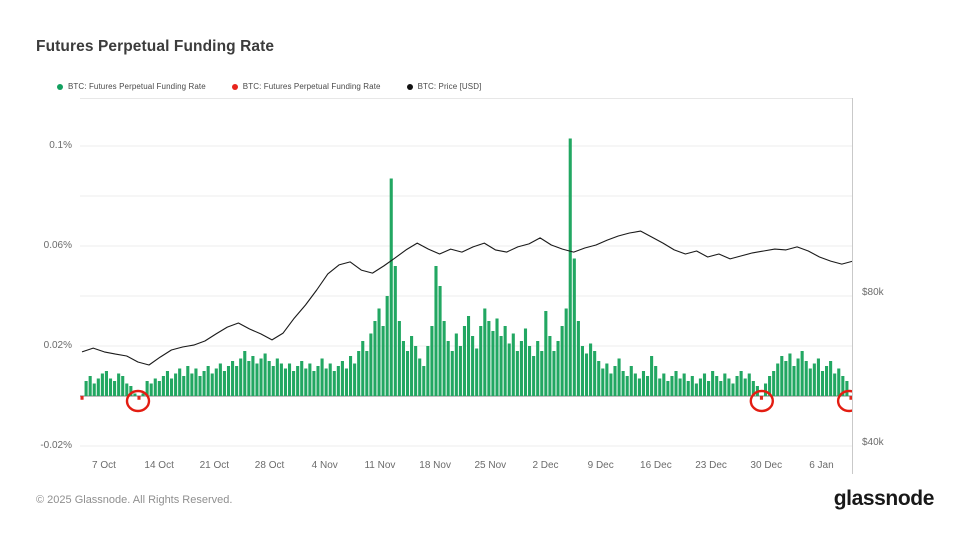  I want to click on legend-item-funding-positive: BTC: Futures Perpetual Funding Rate, so click(131, 86).